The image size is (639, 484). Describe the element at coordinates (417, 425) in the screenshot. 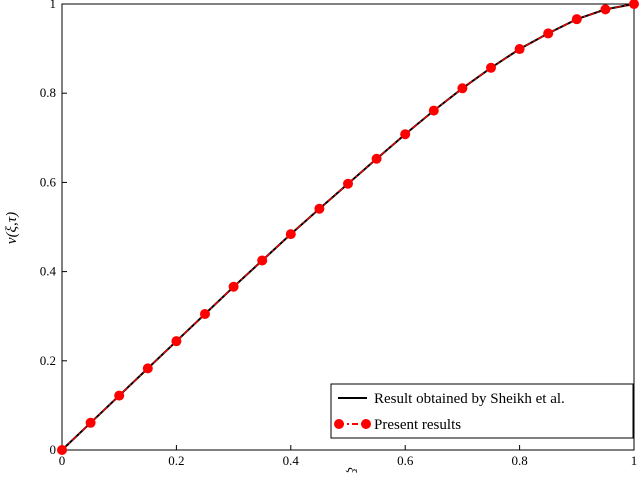

I see `legend-label-present: Present results` at that location.